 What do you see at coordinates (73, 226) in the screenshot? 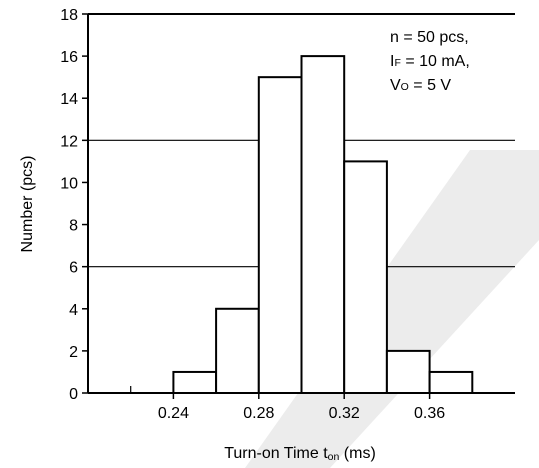
I see `y-tick-label-8: 8` at bounding box center [73, 226].